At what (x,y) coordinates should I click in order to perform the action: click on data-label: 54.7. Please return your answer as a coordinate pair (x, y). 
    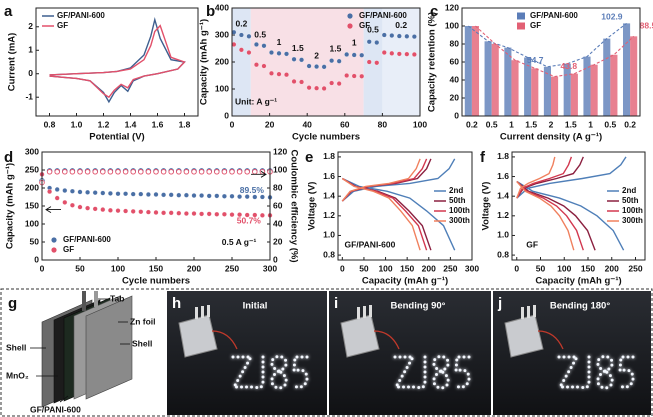
    Looking at the image, I should click on (535, 60).